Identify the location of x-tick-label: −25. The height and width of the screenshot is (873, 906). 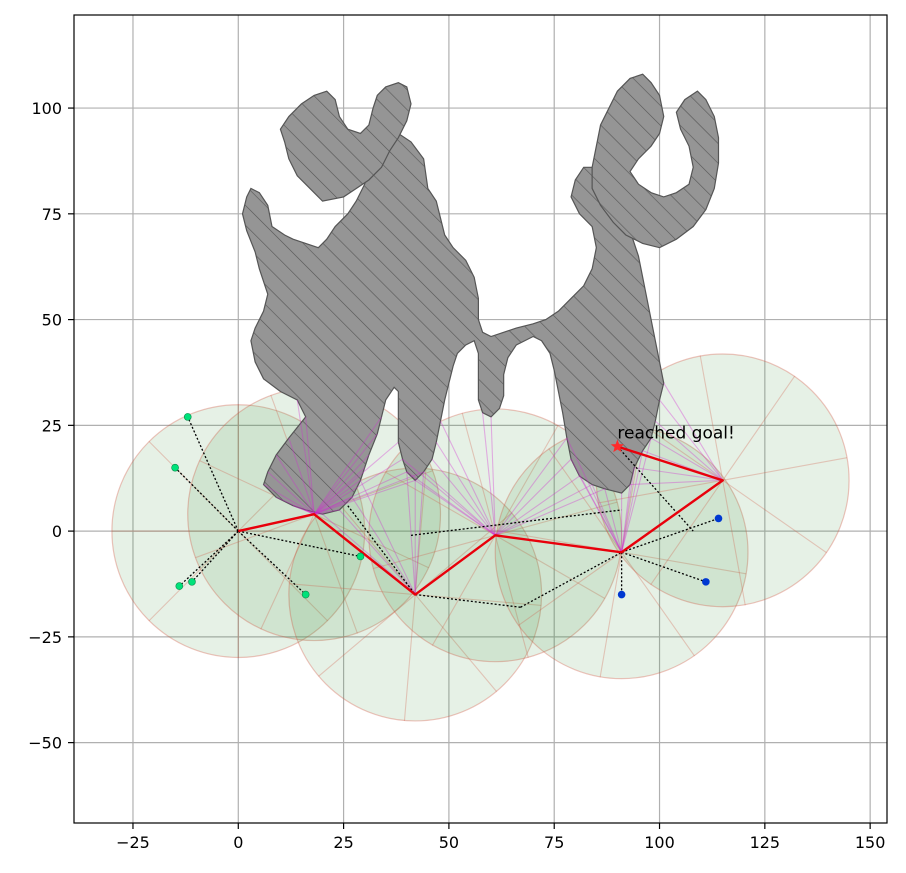
(133, 842).